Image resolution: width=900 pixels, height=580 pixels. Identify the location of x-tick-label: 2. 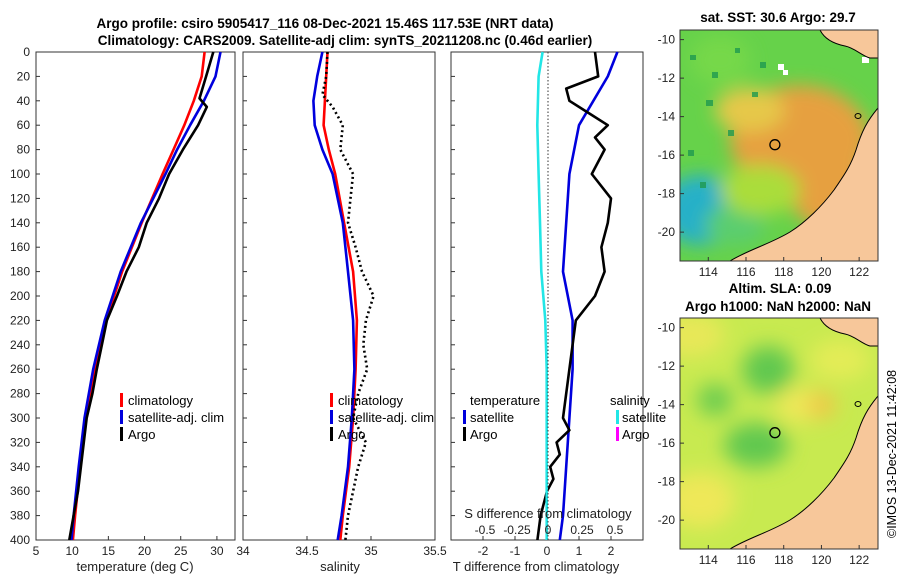
(611, 551).